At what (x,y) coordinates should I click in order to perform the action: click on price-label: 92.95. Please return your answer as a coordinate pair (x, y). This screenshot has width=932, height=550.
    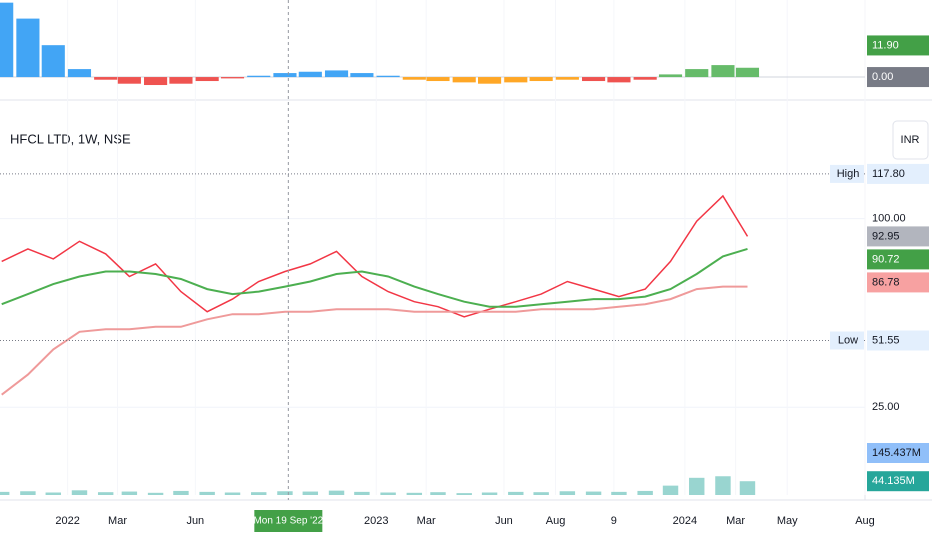
    Looking at the image, I should click on (886, 236).